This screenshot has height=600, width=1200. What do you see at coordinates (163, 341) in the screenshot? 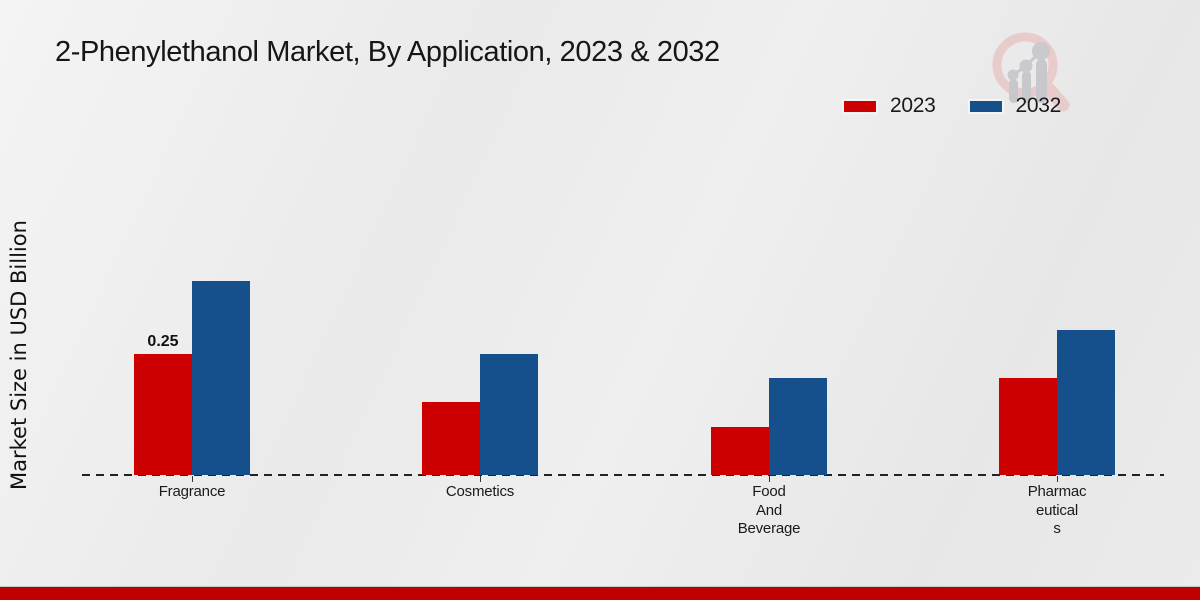
I see `bar-value-label-2023-fragrance: 0.25` at bounding box center [163, 341].